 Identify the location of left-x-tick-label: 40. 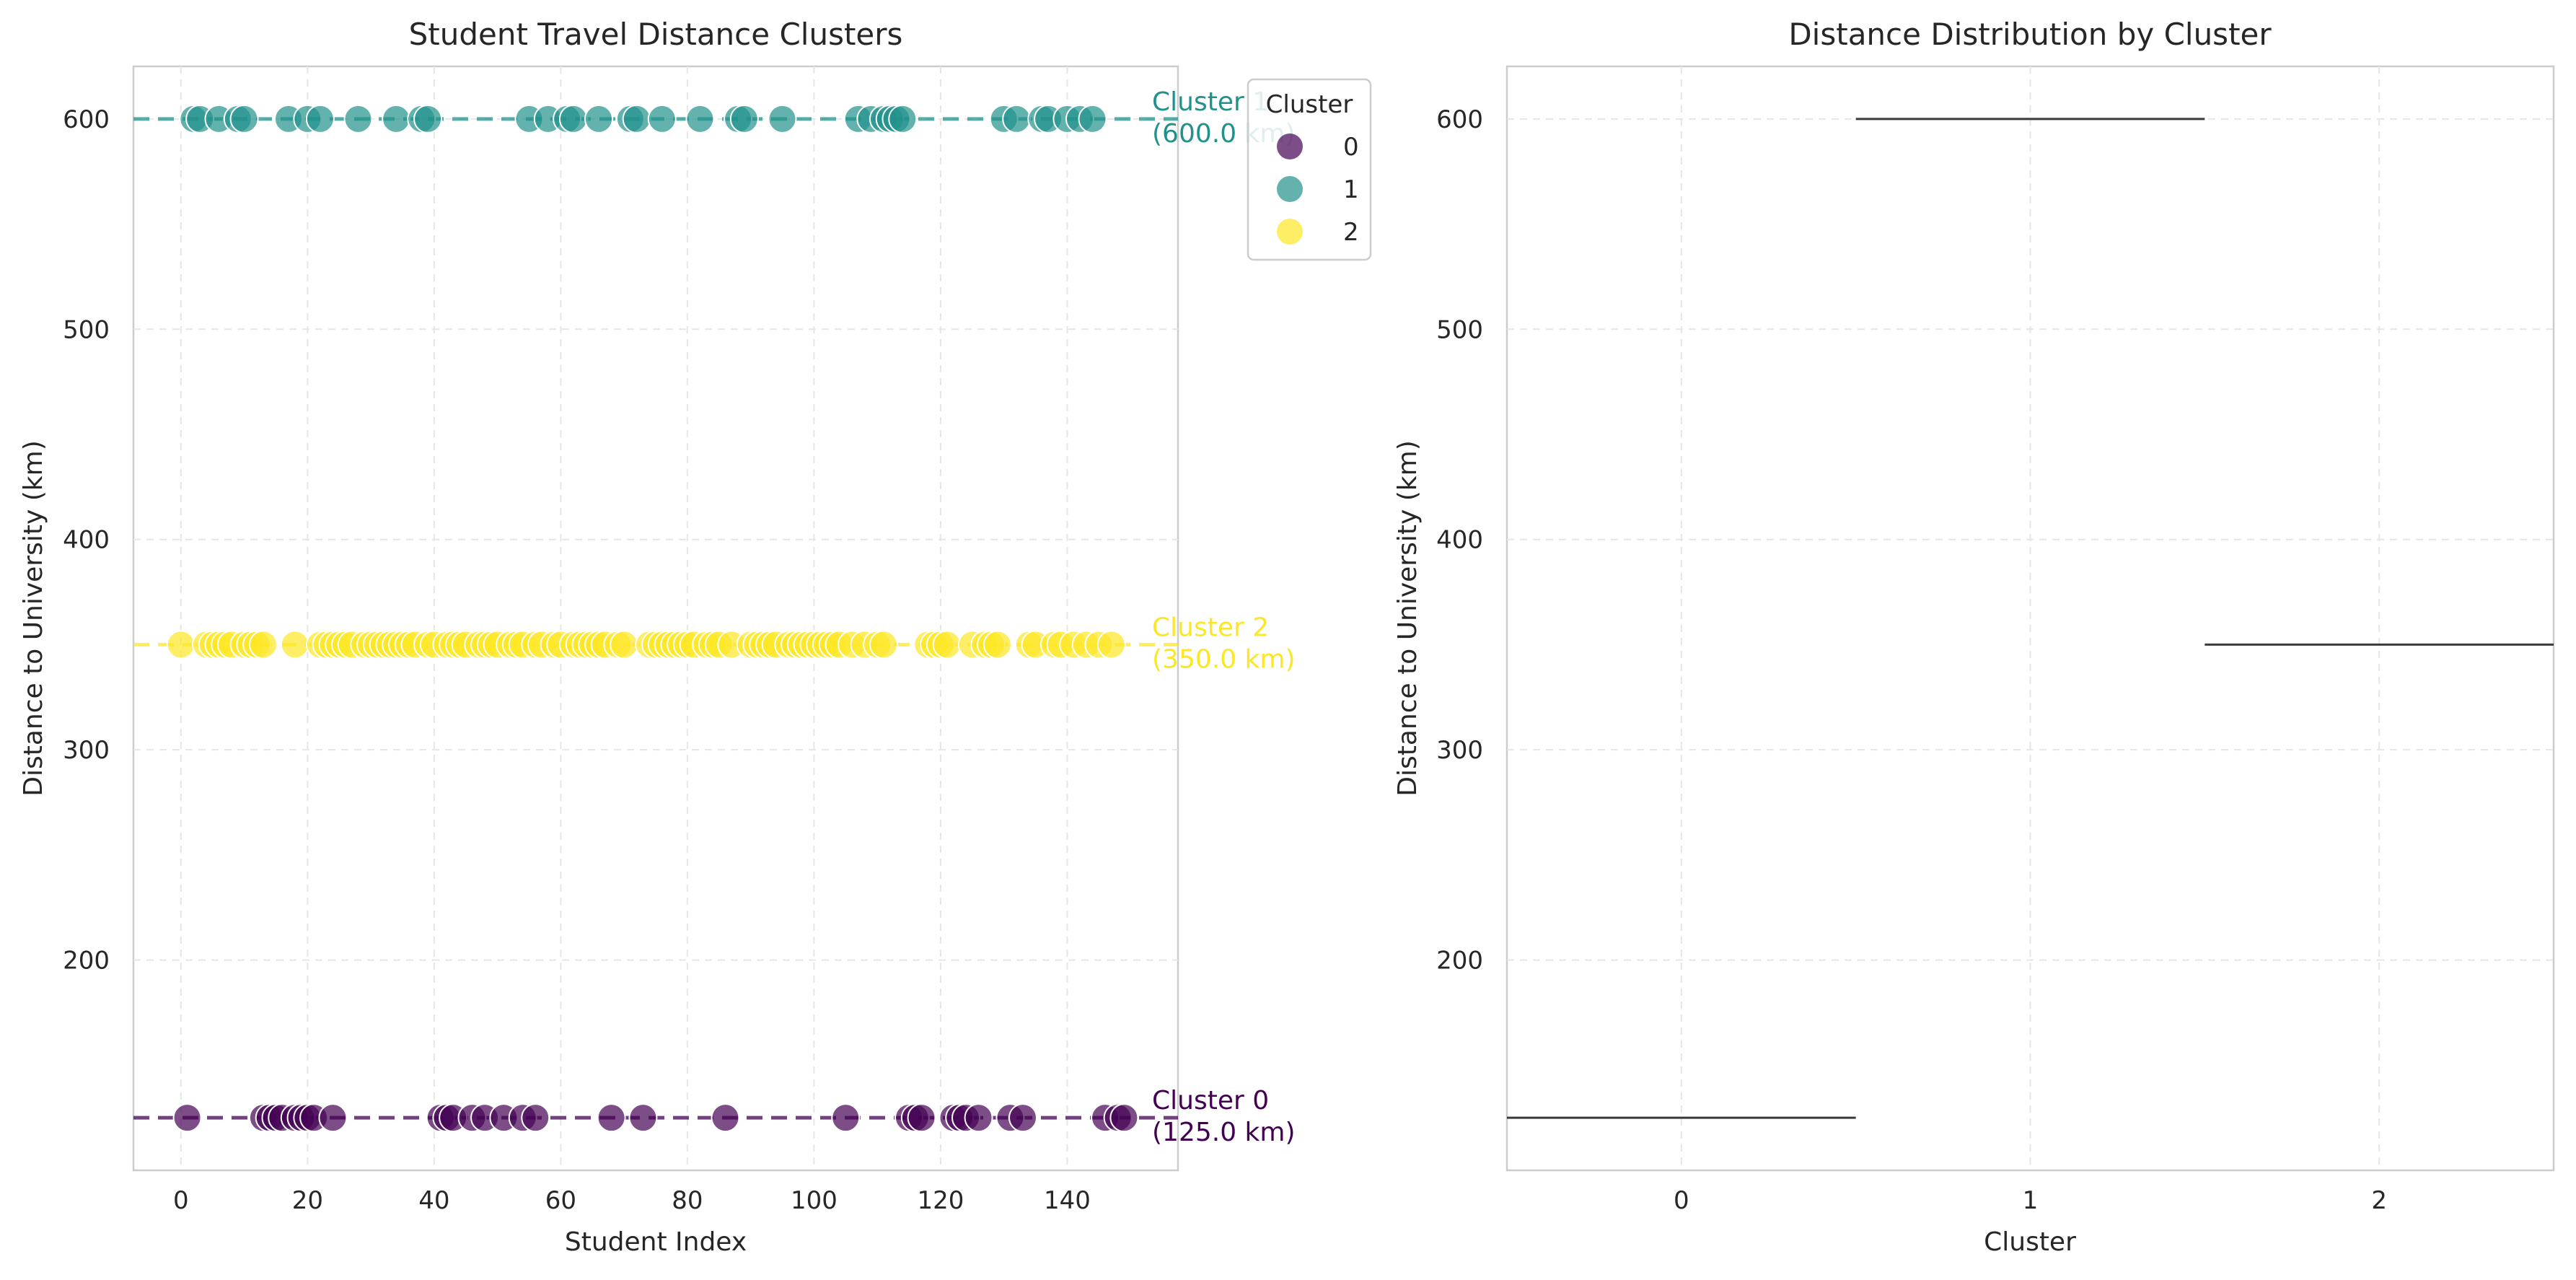
(433, 1200).